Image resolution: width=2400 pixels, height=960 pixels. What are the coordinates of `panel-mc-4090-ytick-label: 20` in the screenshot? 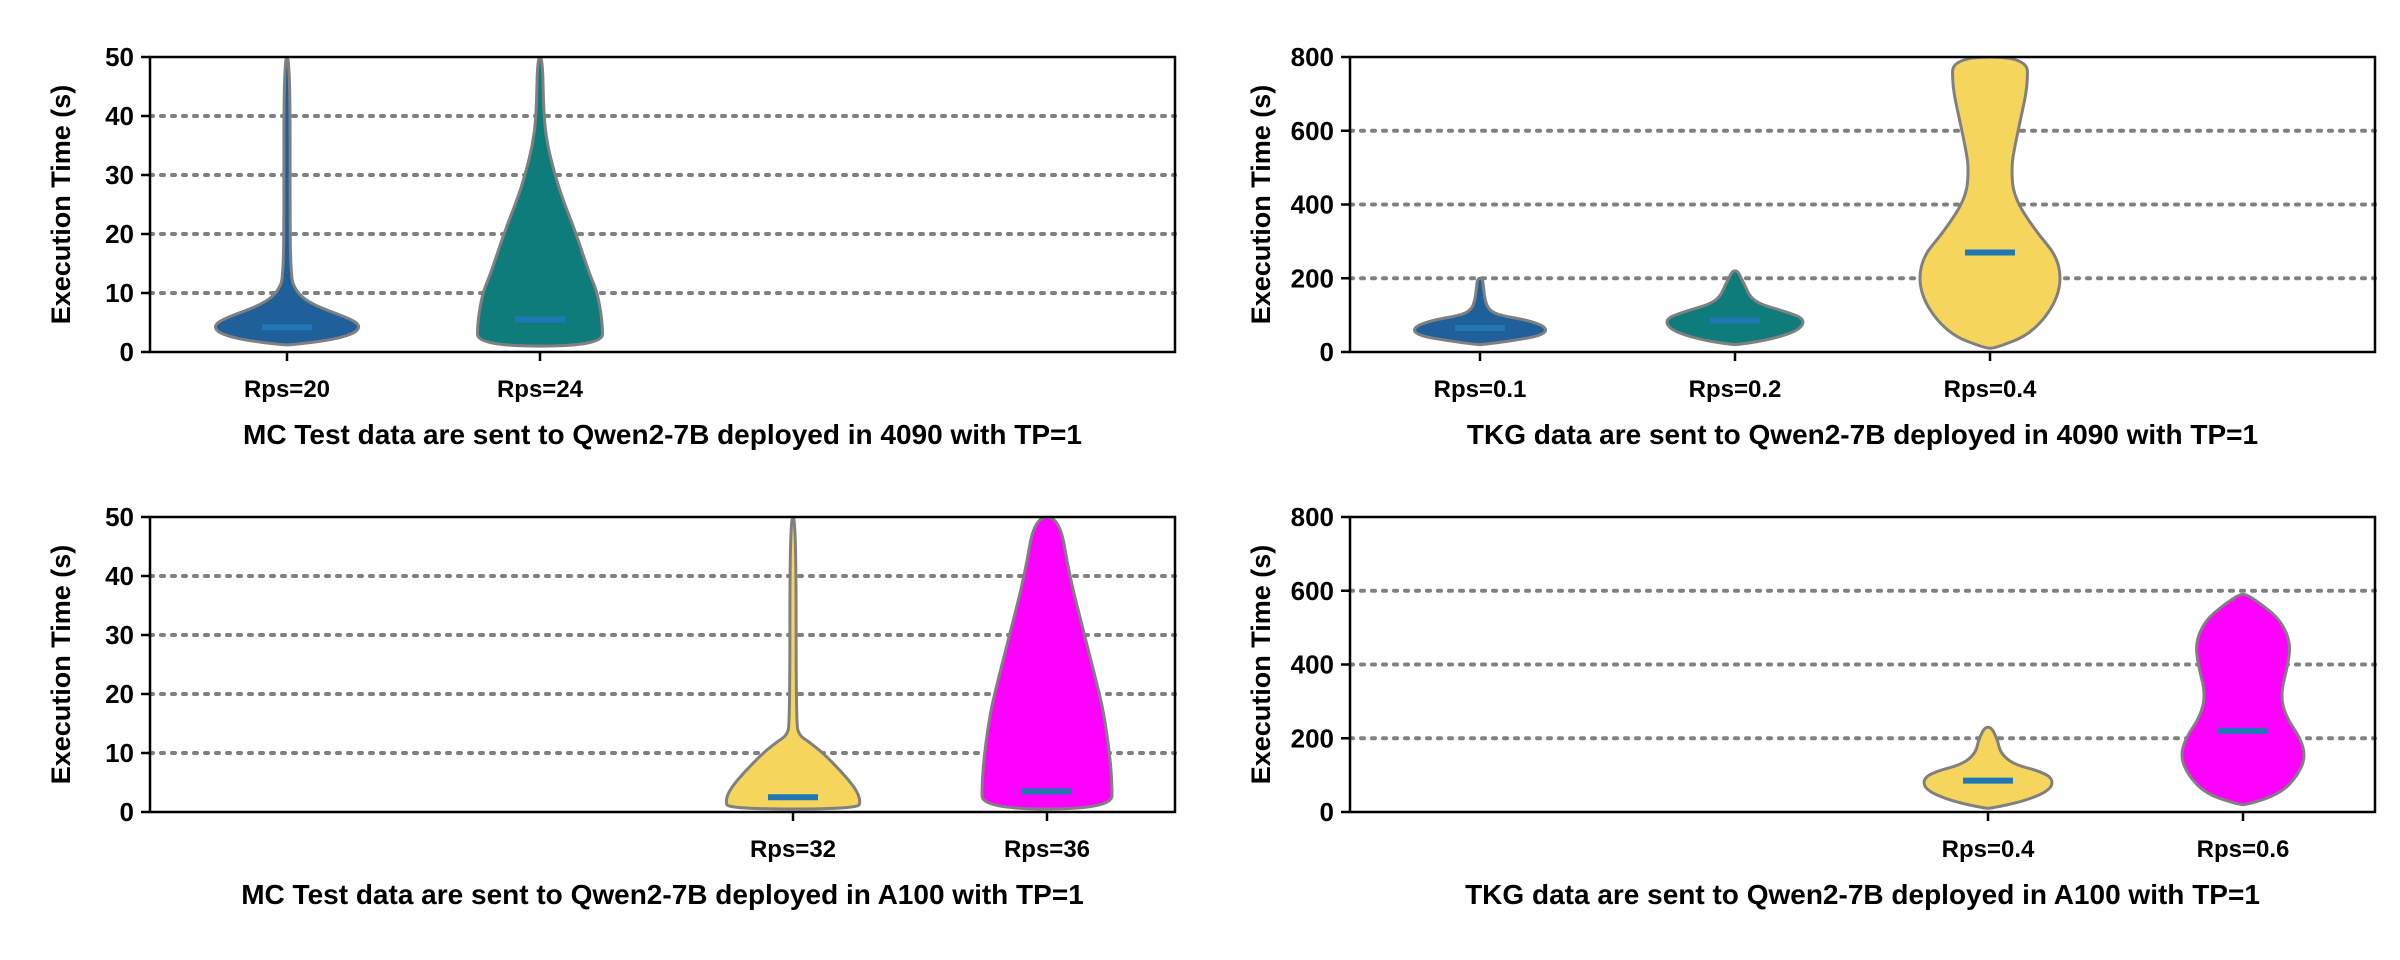 It's located at (119, 234).